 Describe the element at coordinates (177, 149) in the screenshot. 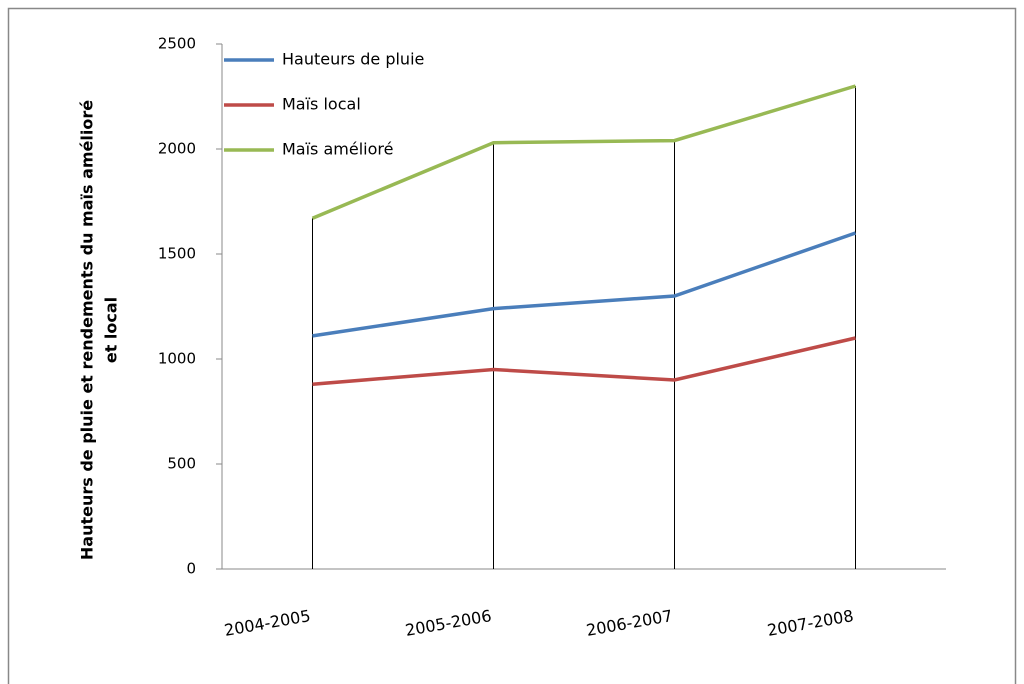

I see `y-tick-label: 2000` at that location.